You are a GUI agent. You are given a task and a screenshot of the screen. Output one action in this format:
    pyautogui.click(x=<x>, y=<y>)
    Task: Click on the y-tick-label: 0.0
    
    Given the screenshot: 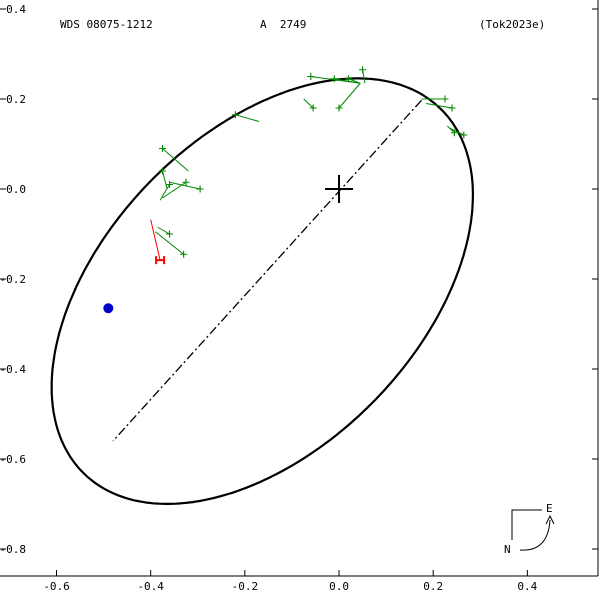 What is the action you would take?
    pyautogui.click(x=16, y=189)
    